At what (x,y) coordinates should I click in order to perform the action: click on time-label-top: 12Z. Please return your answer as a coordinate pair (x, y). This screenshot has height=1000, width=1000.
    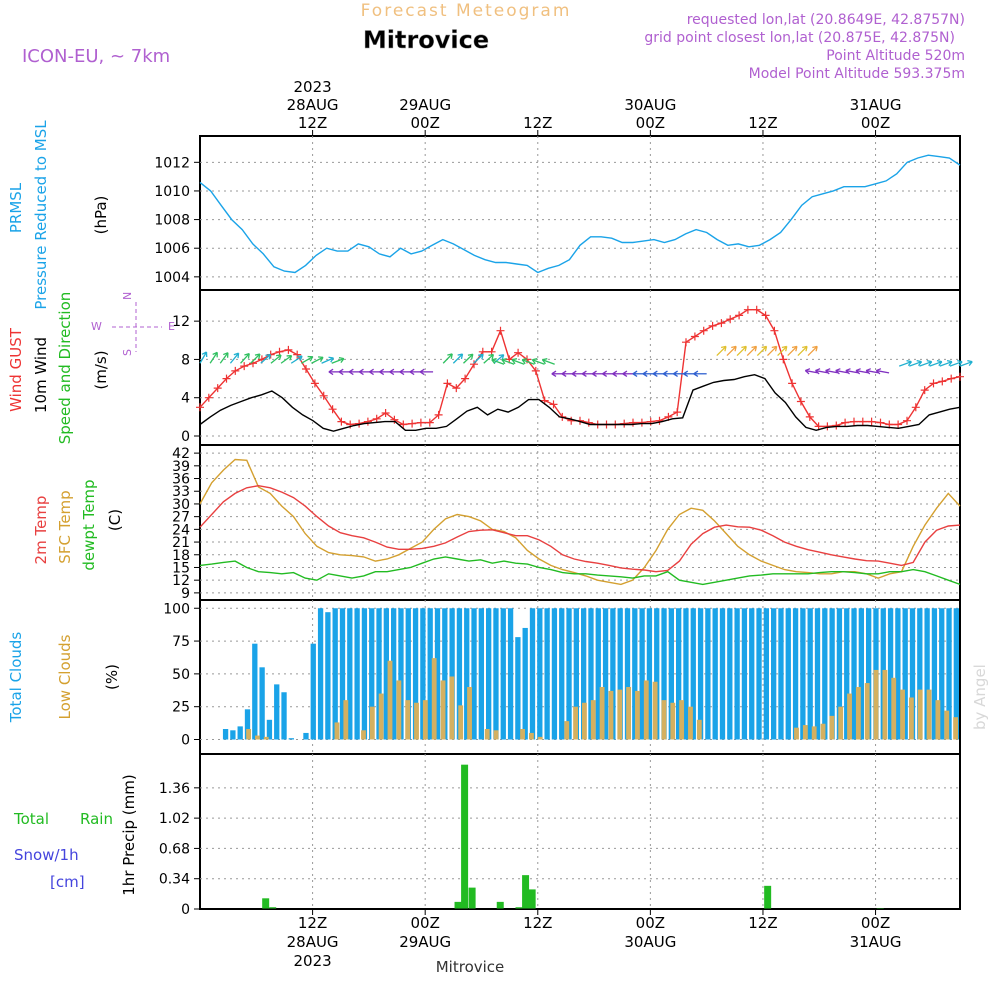
    Looking at the image, I should click on (762, 123).